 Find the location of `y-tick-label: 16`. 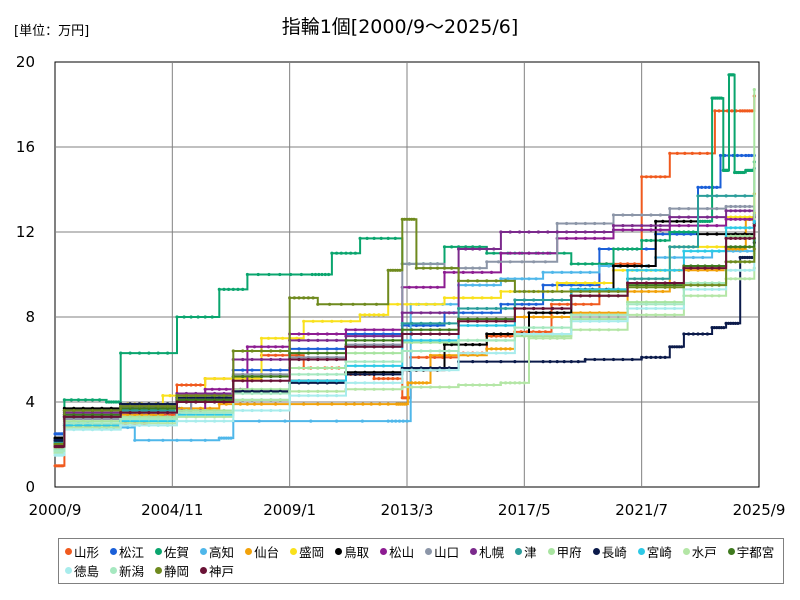

y-tick-label: 16 is located at coordinates (25, 147).